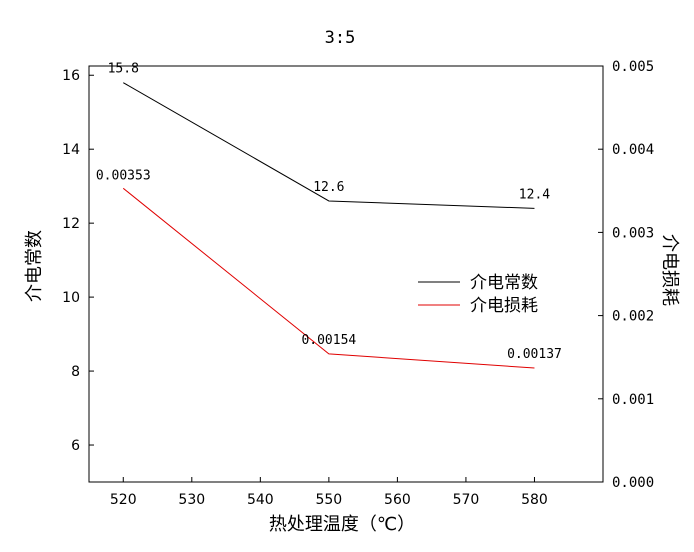  I want to click on data-label: 0.00154, so click(328, 340).